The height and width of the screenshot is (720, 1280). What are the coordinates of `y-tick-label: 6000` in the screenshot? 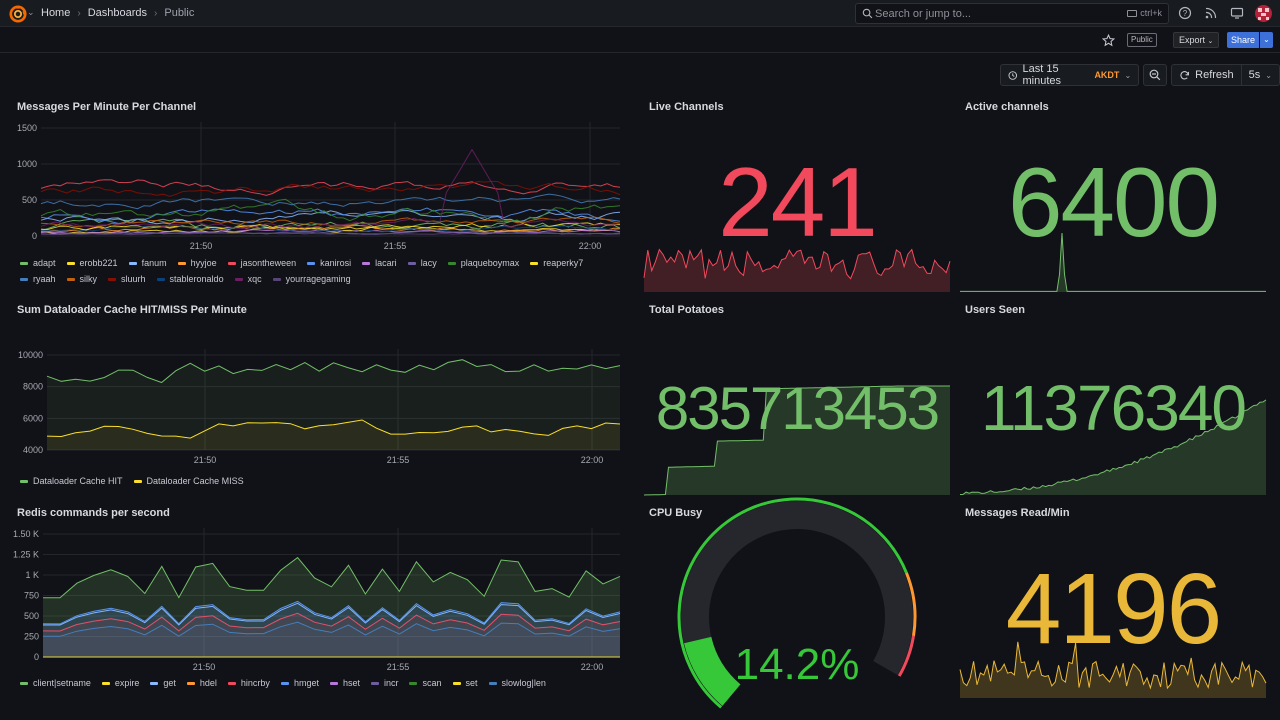 It's located at (33, 418).